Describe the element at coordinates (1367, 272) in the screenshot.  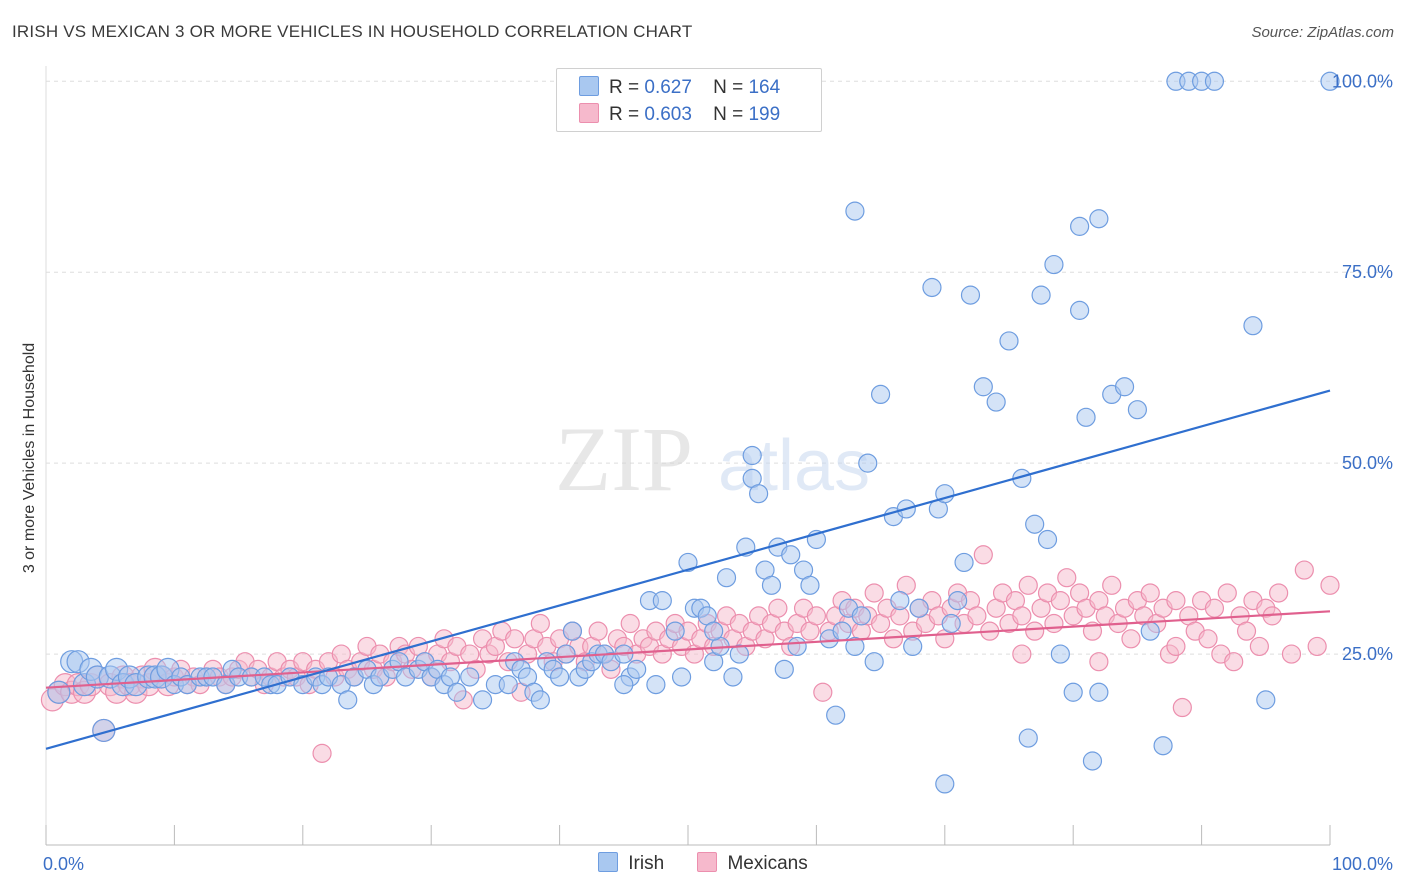
I see `y-tick-label-2: 75.0%` at that location.